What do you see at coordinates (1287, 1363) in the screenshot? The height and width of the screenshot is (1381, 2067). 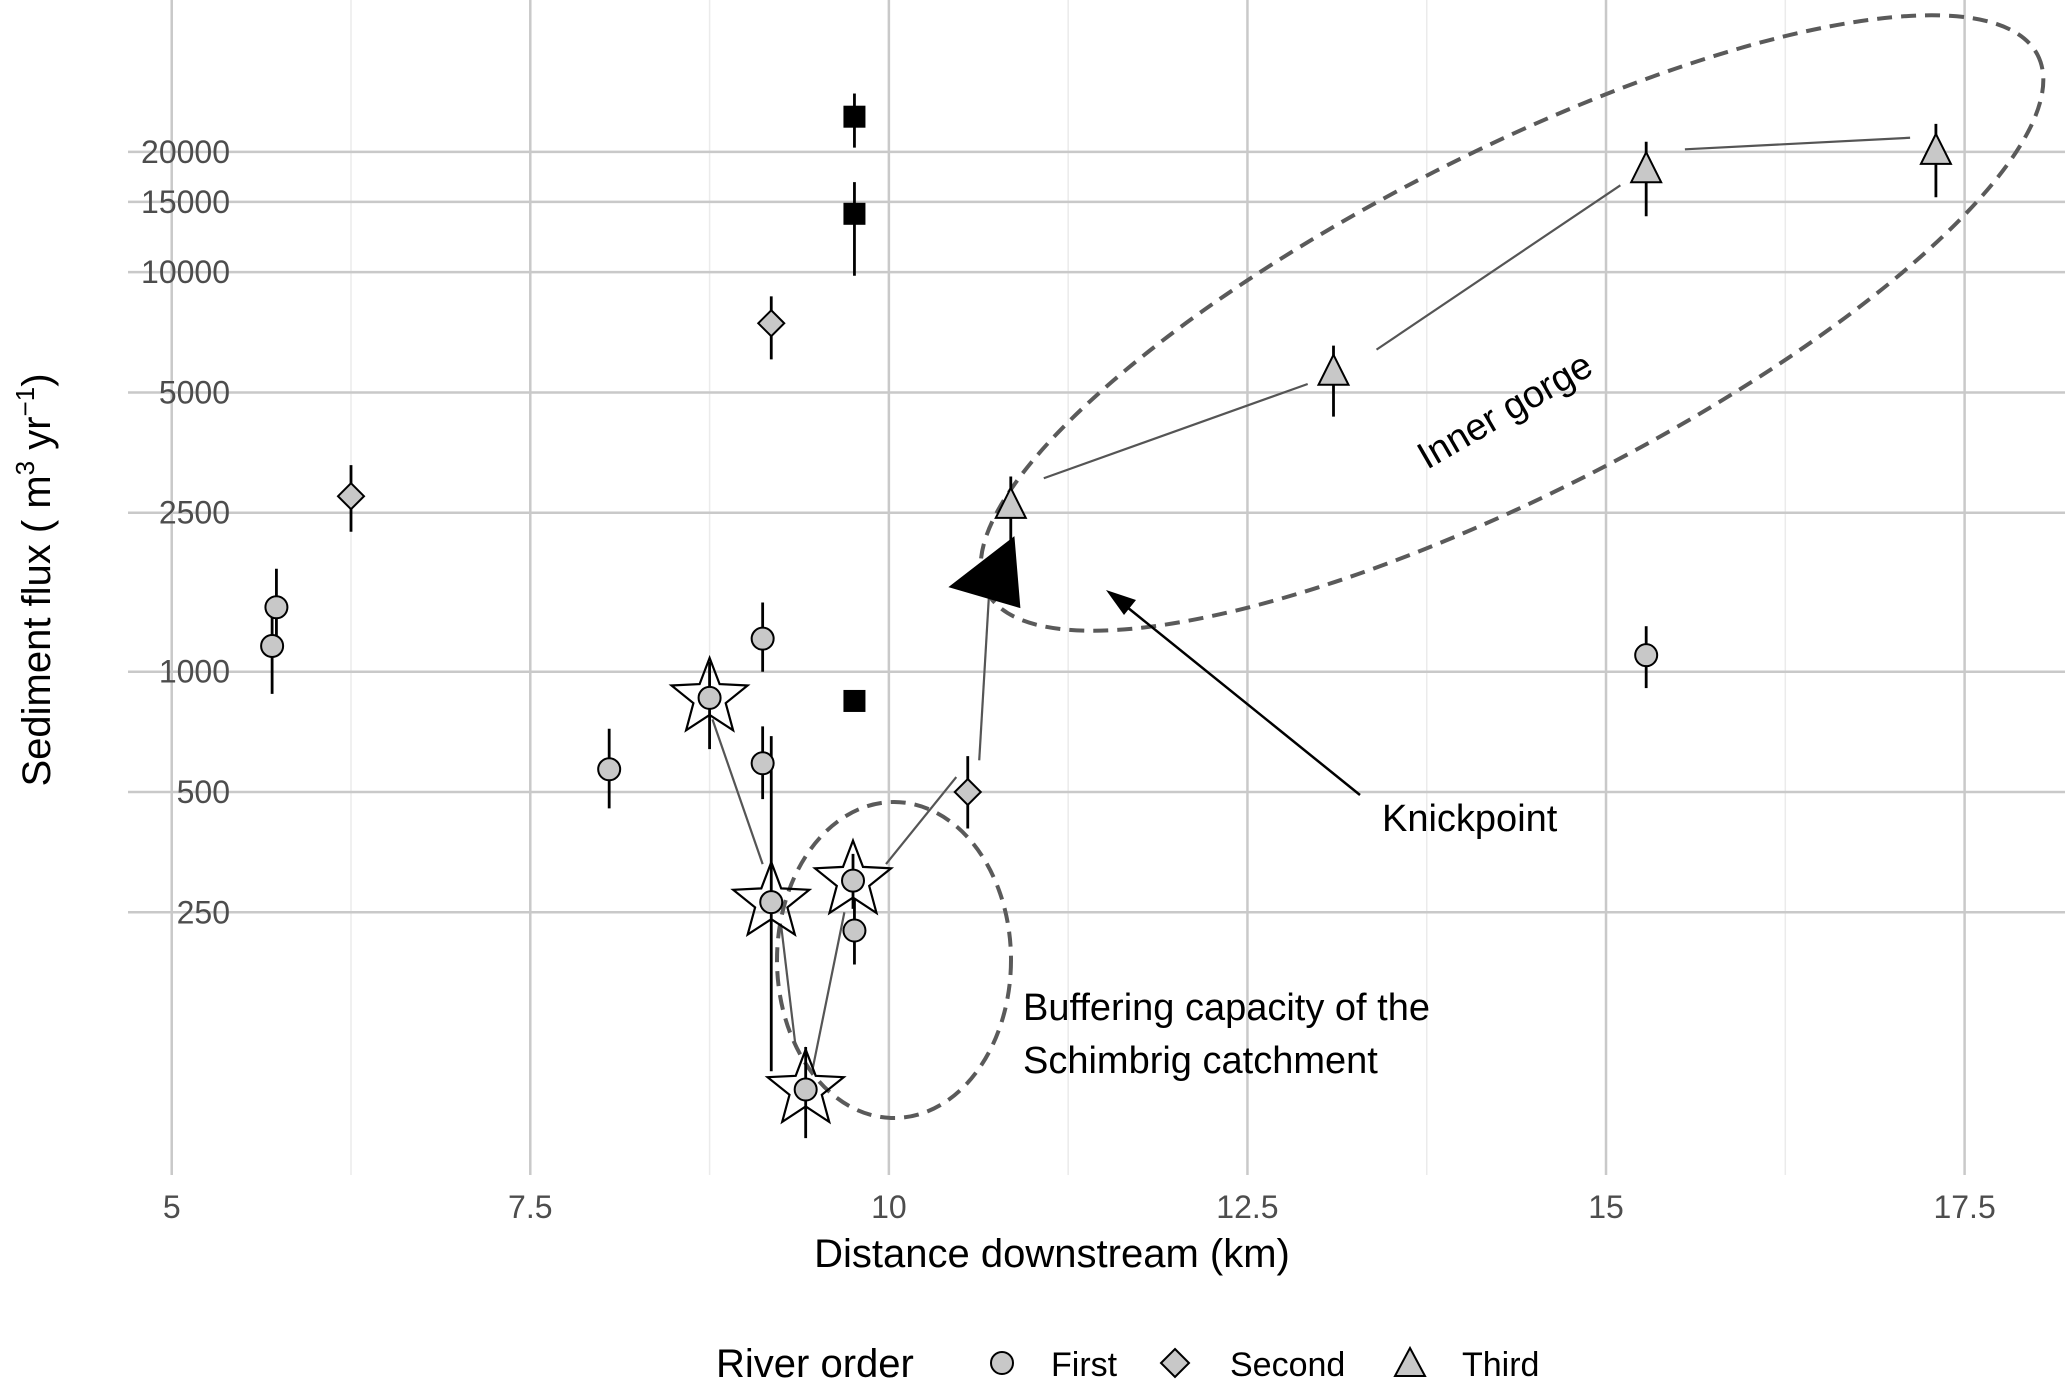 I see `legend-label-second: Second` at bounding box center [1287, 1363].